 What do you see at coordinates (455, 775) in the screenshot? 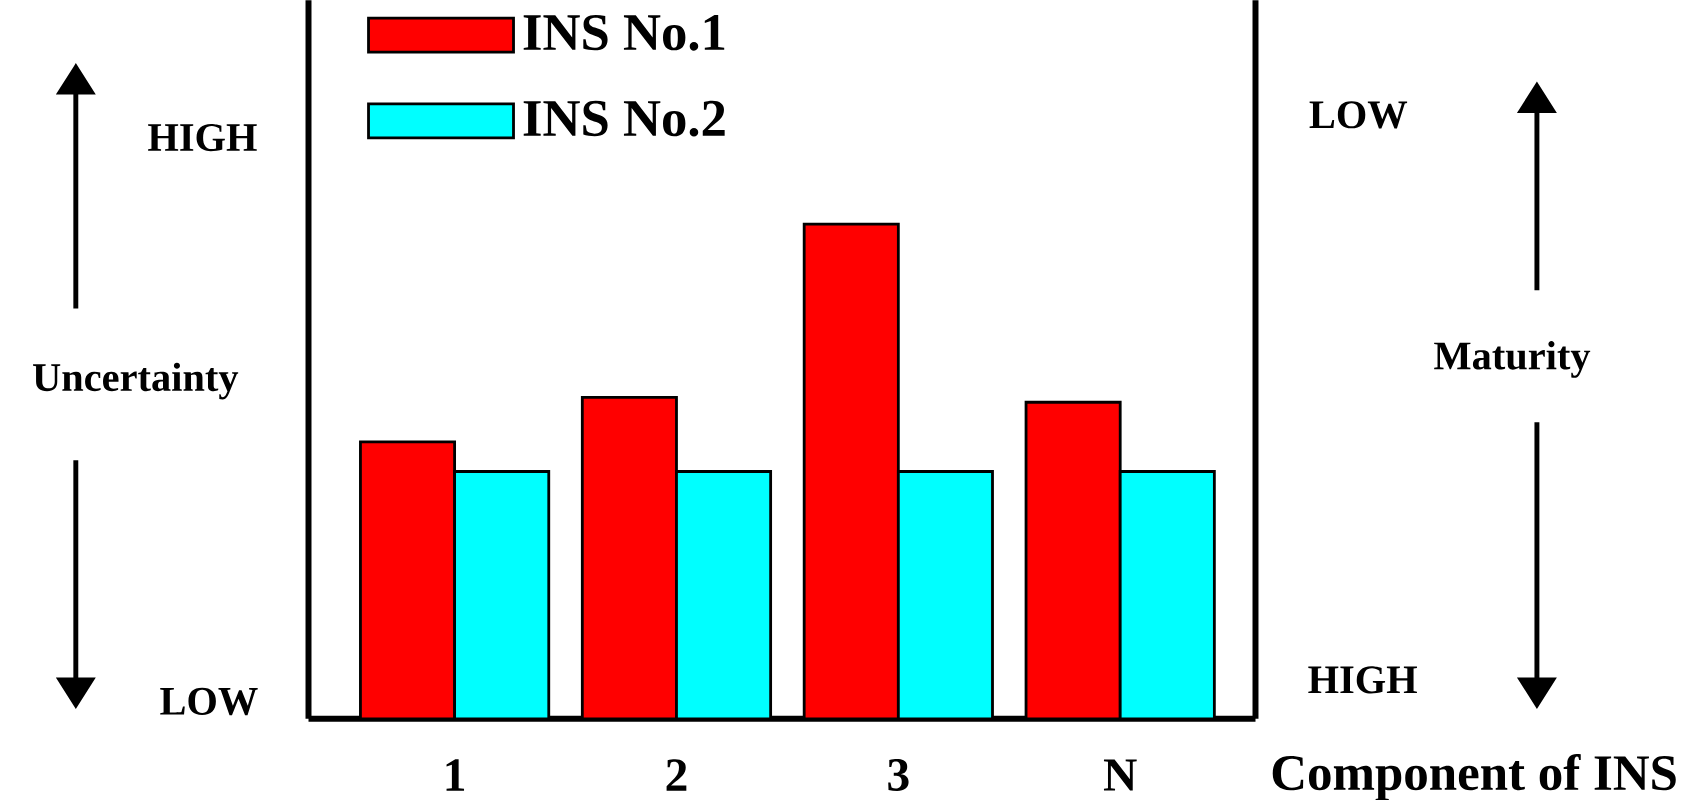
I see `x-tick-label: 1` at bounding box center [455, 775].